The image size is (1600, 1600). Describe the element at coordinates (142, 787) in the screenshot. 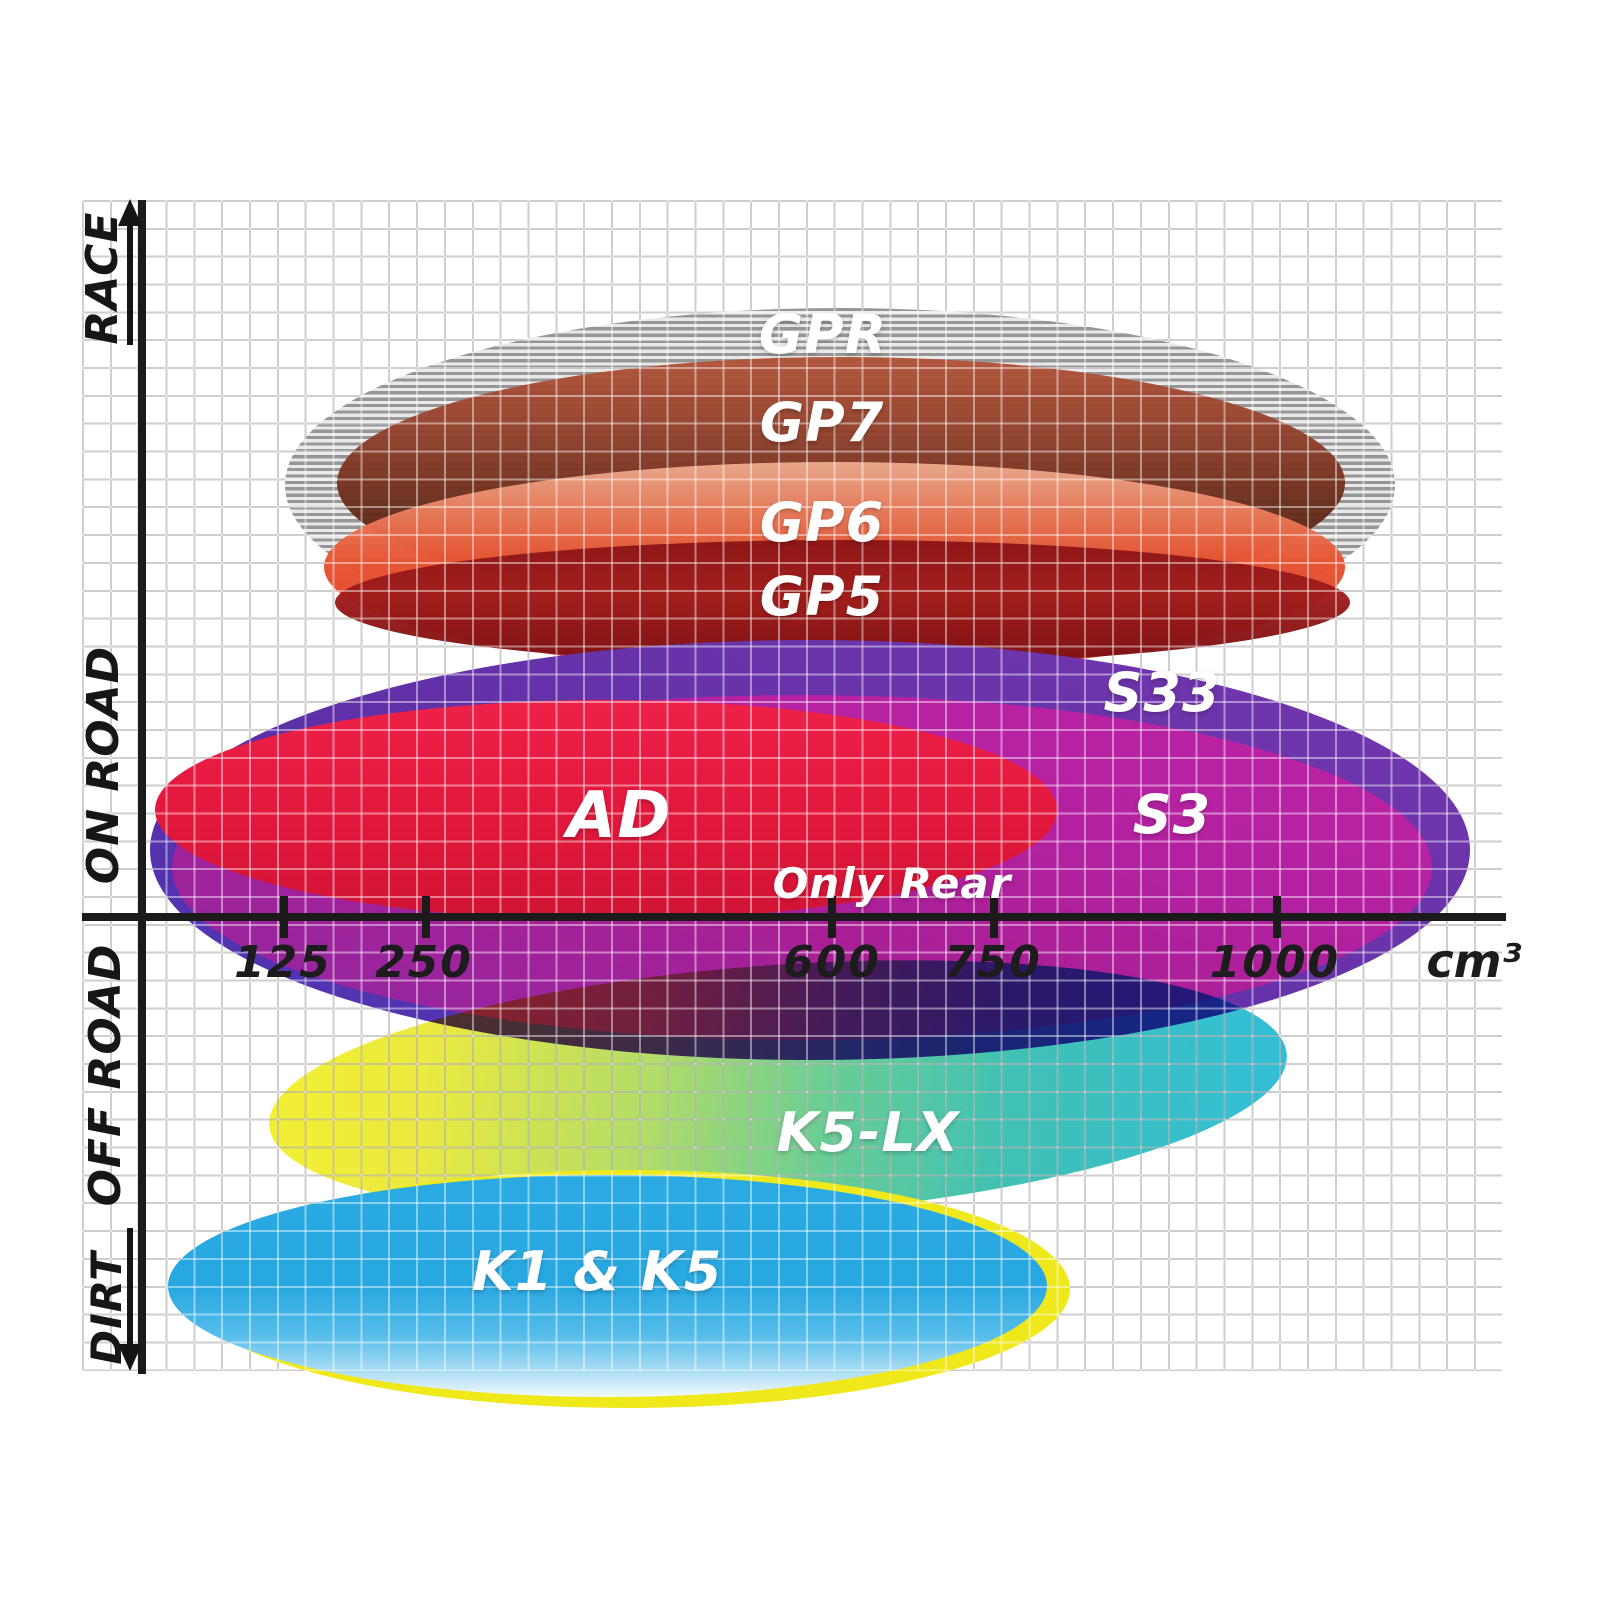

I see `y-axis-line` at that location.